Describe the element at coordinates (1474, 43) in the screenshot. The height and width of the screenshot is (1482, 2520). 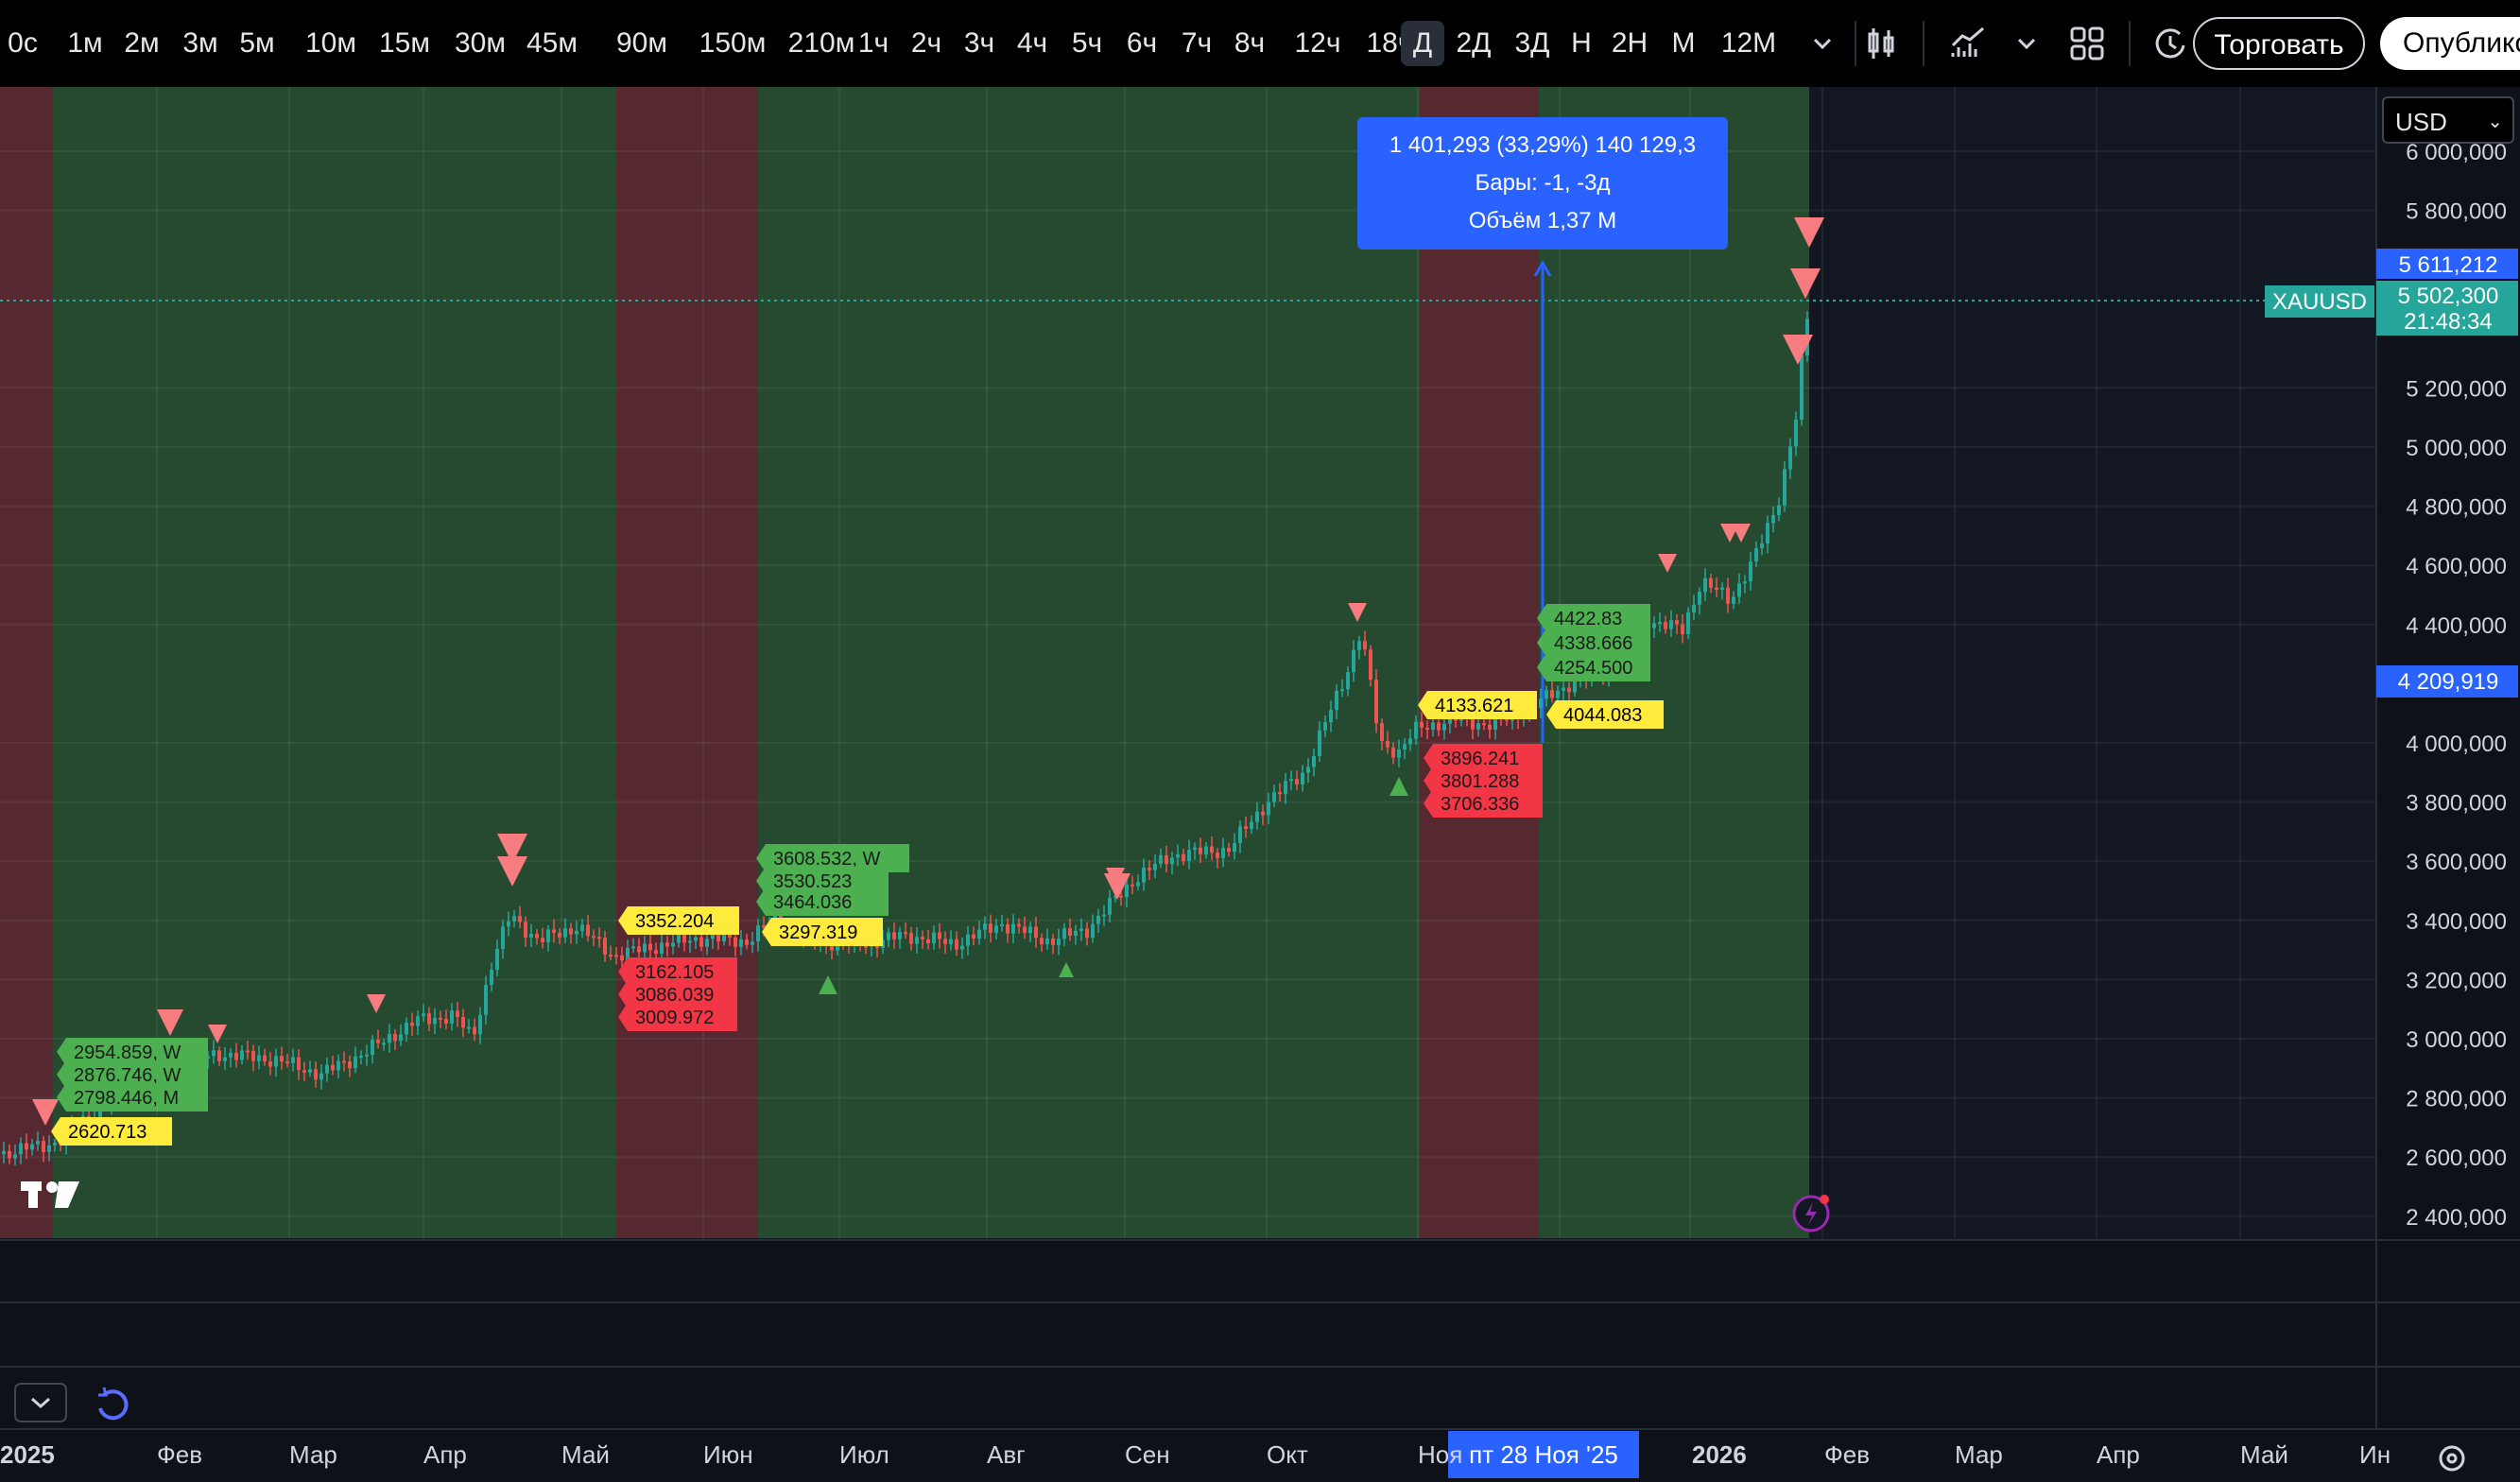
I see `timeframe-24: 2Д` at that location.